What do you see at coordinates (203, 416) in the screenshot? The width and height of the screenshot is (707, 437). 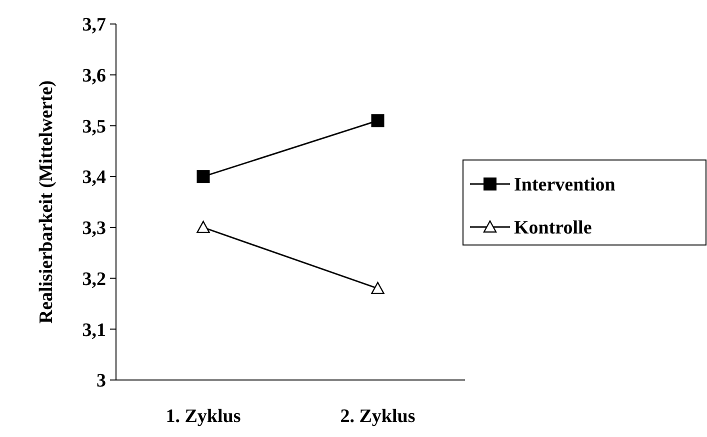 I see `x-tick-label: 1. Zyklus` at bounding box center [203, 416].